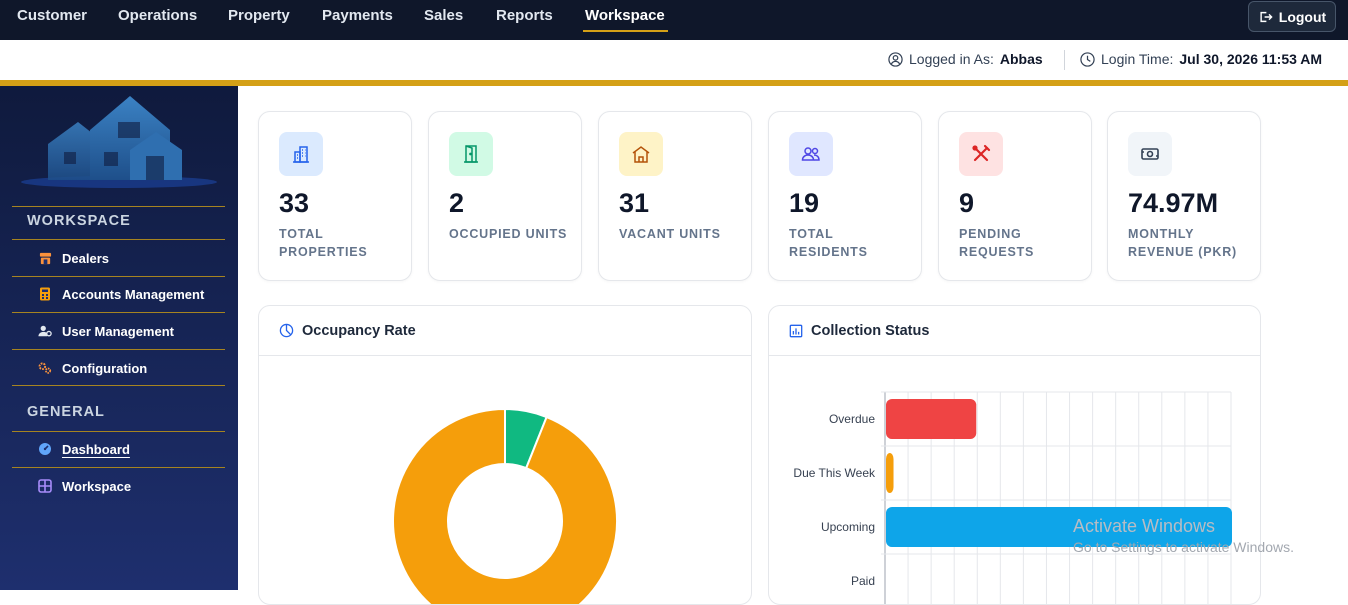 The height and width of the screenshot is (605, 1348). I want to click on watermark-title: Activate Windows, so click(1144, 526).